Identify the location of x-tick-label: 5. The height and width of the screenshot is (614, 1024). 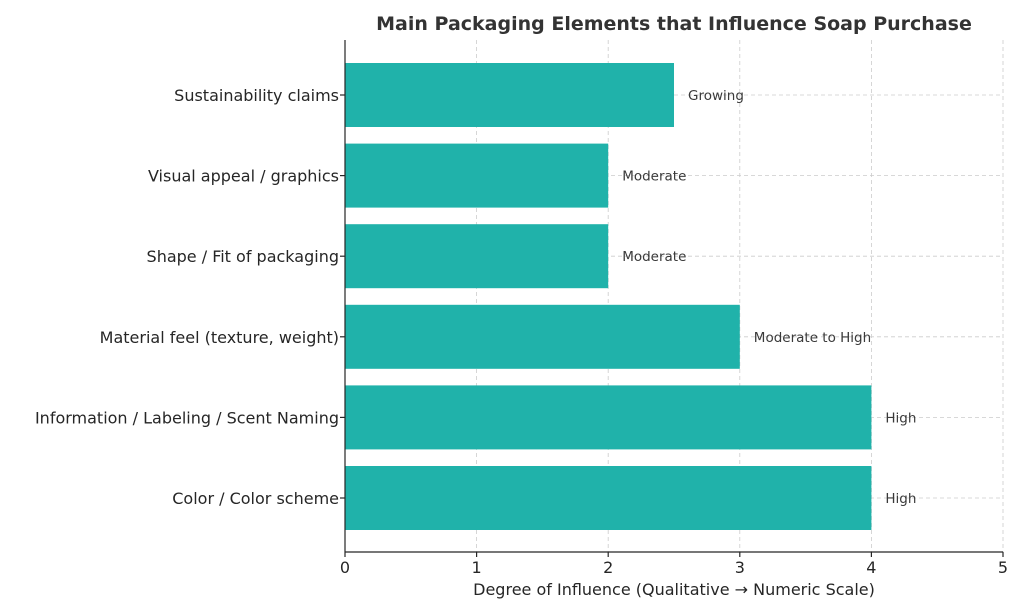
(1003, 567).